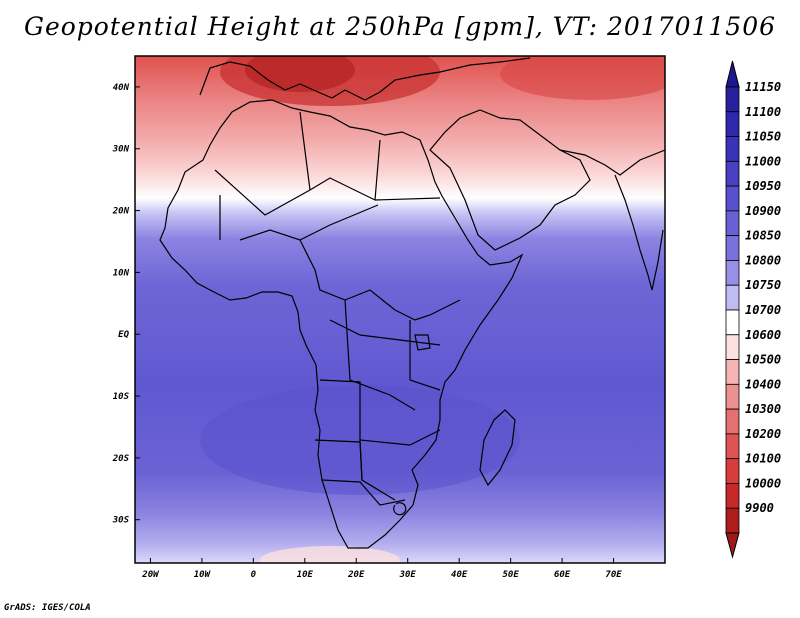 The width and height of the screenshot is (800, 618). I want to click on madagascar, so click(497, 448).